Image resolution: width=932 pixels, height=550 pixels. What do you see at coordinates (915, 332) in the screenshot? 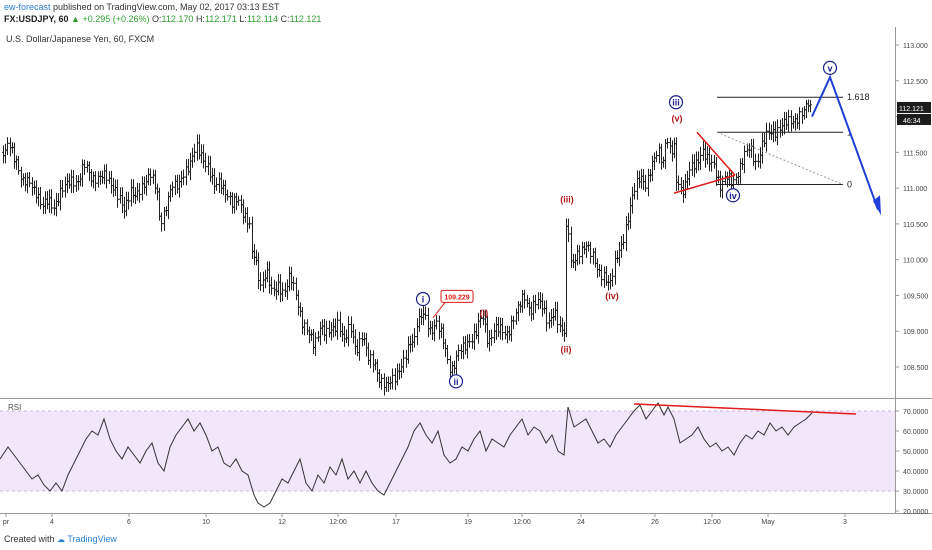
I see `price-tick-label: 109.000` at bounding box center [915, 332].